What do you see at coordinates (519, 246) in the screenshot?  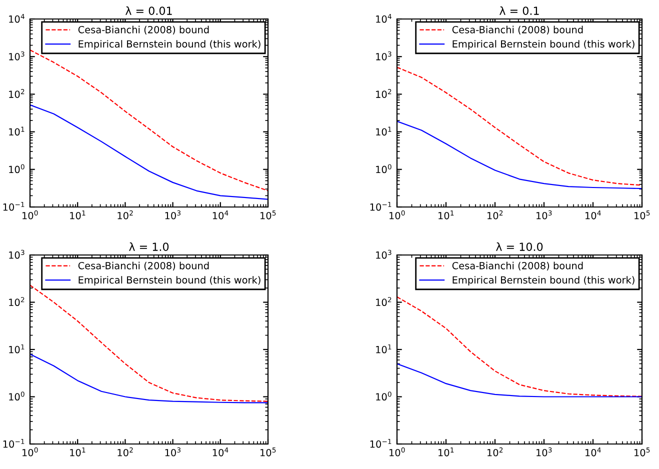 I see `chart-title: λ = 10.0` at bounding box center [519, 246].